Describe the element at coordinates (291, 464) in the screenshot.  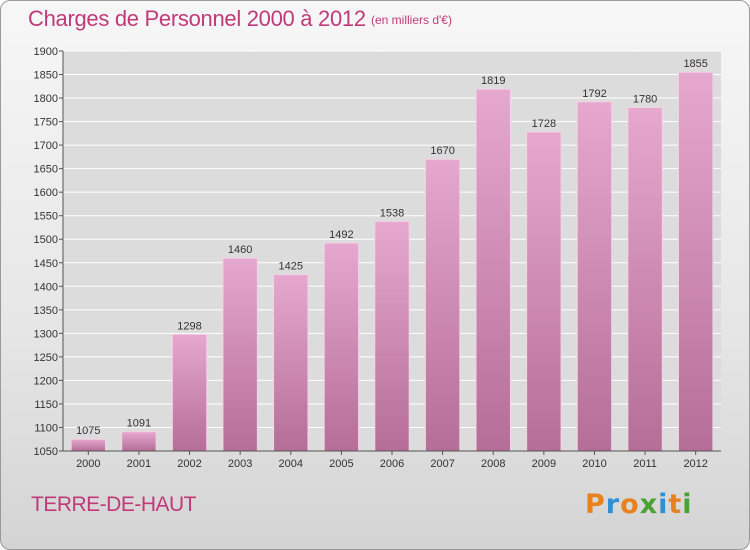
I see `x-tick-label: 2004` at that location.